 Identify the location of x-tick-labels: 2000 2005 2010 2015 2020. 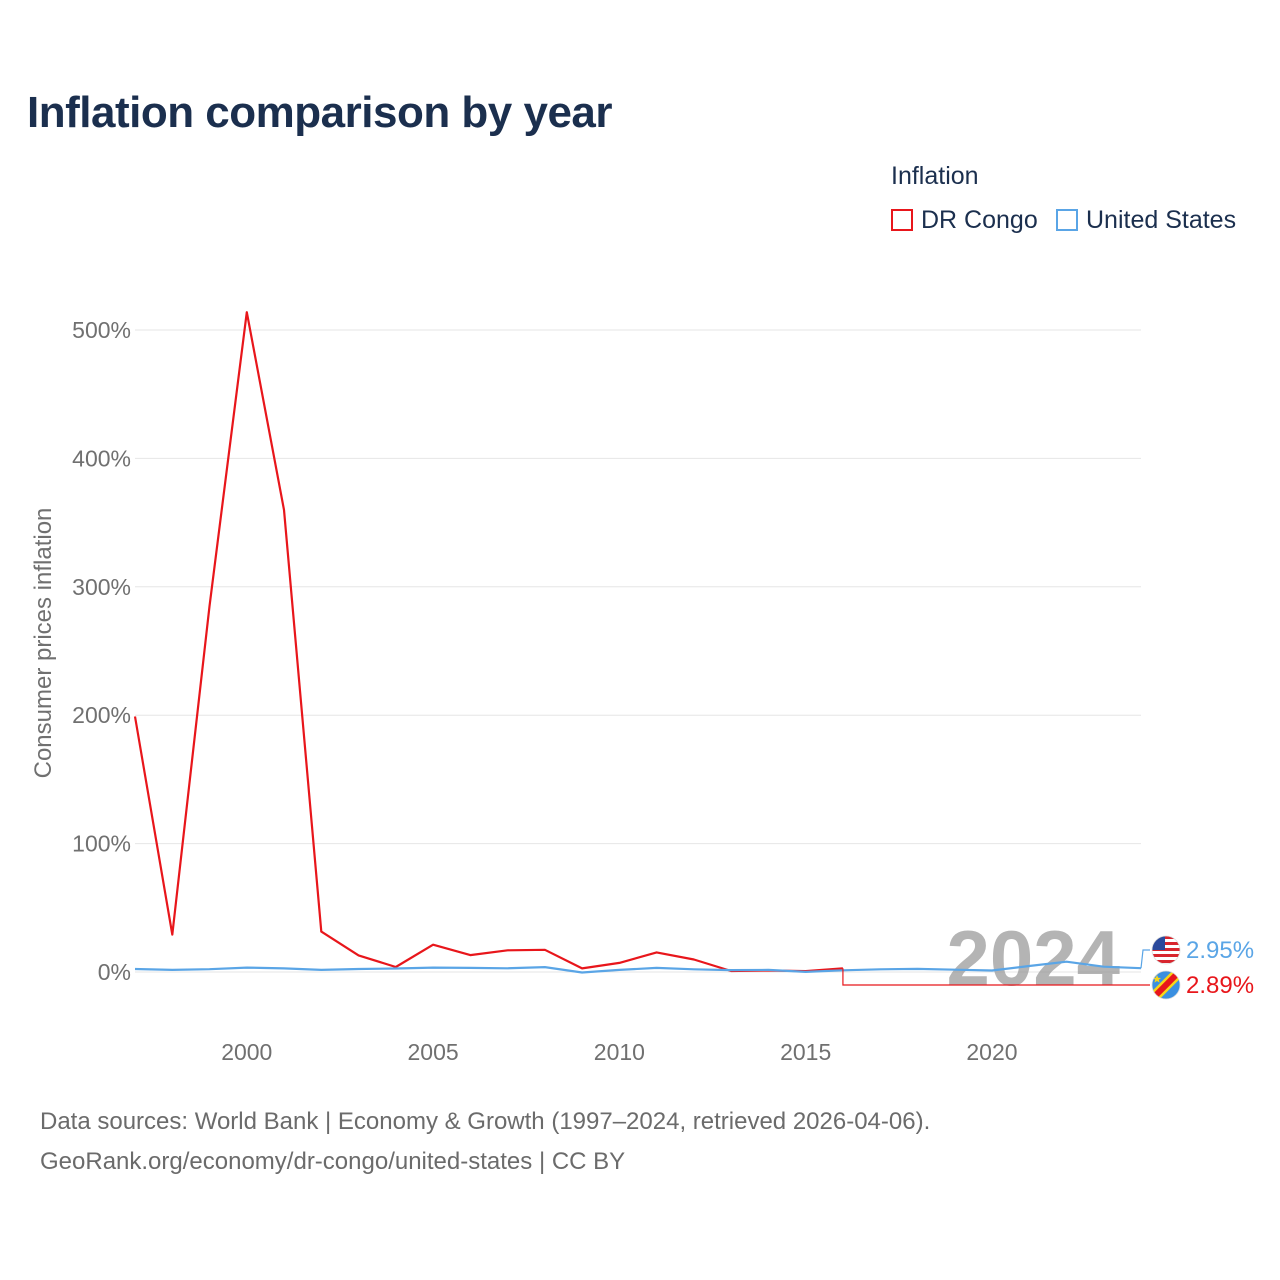
(619, 1052).